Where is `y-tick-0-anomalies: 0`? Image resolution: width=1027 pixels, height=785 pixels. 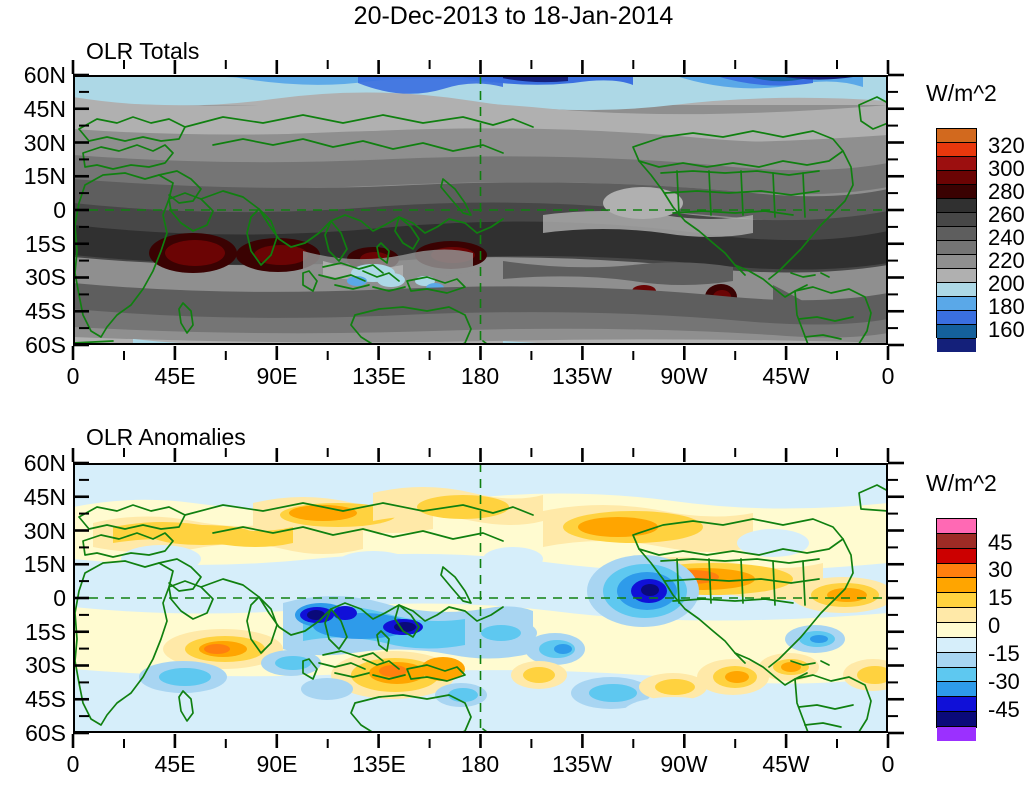 y-tick-0-anomalies: 0 is located at coordinates (59, 598).